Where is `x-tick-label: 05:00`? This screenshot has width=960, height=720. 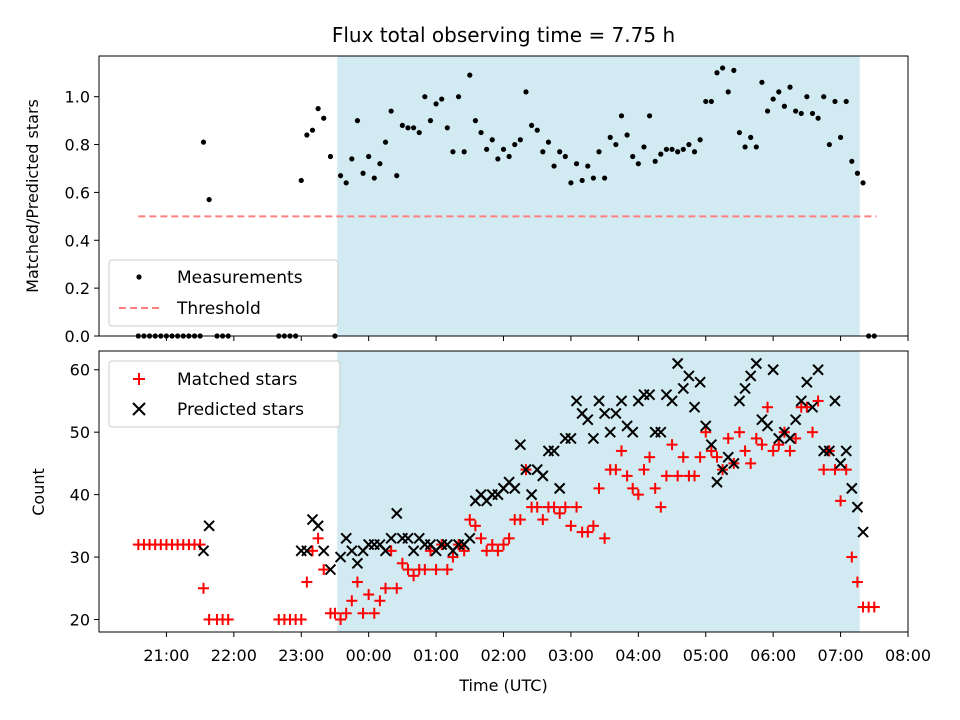
x-tick-label: 05:00 is located at coordinates (706, 655).